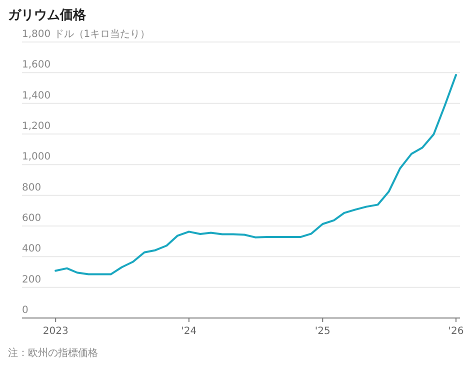 The image size is (468, 377). What do you see at coordinates (47, 15) in the screenshot?
I see `chart-title: ガリウム価格` at bounding box center [47, 15].